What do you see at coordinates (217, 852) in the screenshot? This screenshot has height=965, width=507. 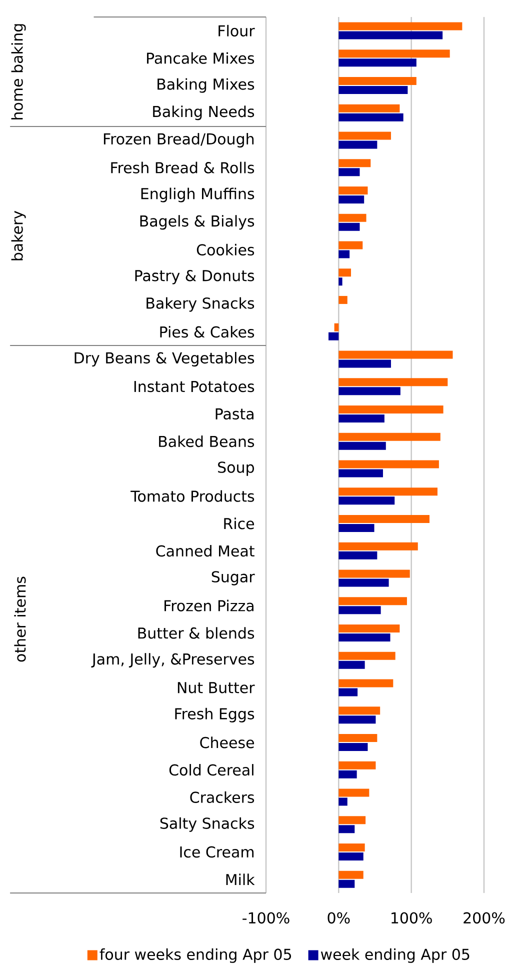 I see `y-tick-label: Ice Cream` at bounding box center [217, 852].